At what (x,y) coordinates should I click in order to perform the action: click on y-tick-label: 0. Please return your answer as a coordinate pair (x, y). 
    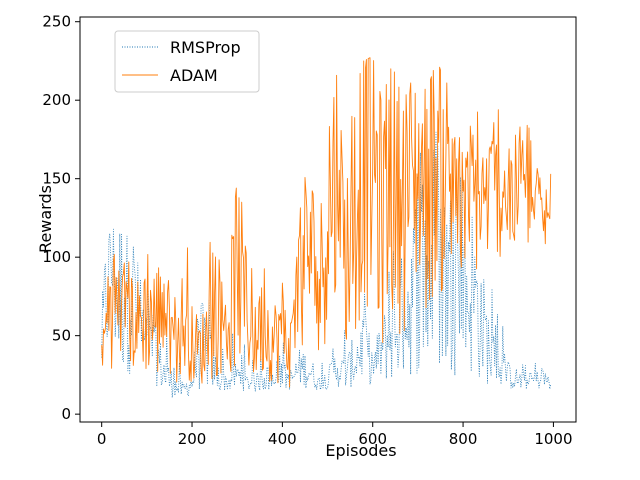
    Looking at the image, I should click on (66, 414).